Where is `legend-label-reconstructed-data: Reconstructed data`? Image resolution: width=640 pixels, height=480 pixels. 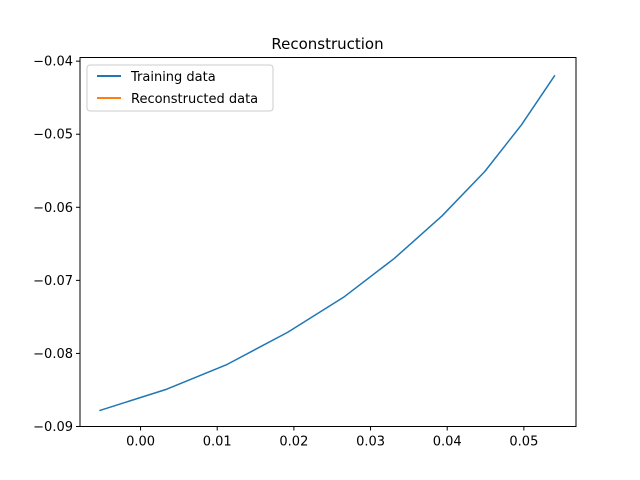 legend-label-reconstructed-data: Reconstructed data is located at coordinates (194, 99).